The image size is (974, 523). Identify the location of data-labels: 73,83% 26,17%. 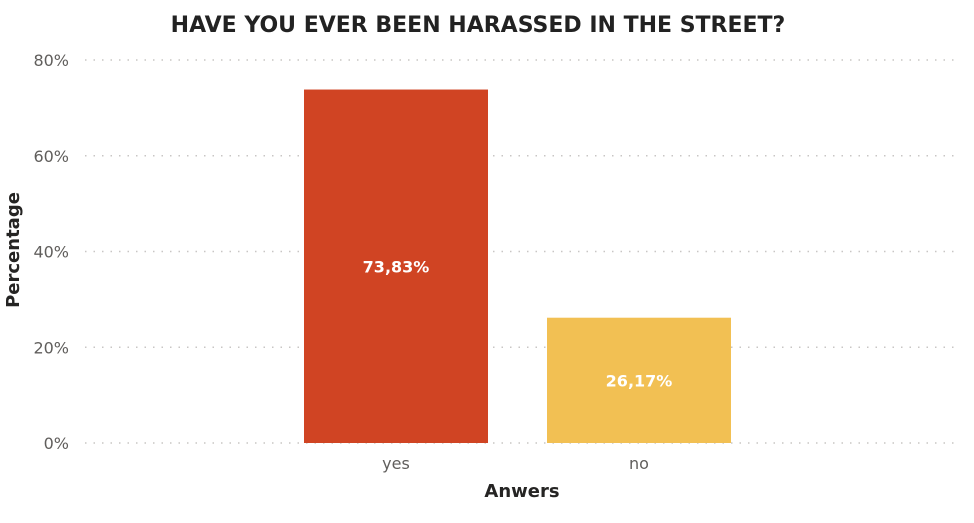
(518, 323).